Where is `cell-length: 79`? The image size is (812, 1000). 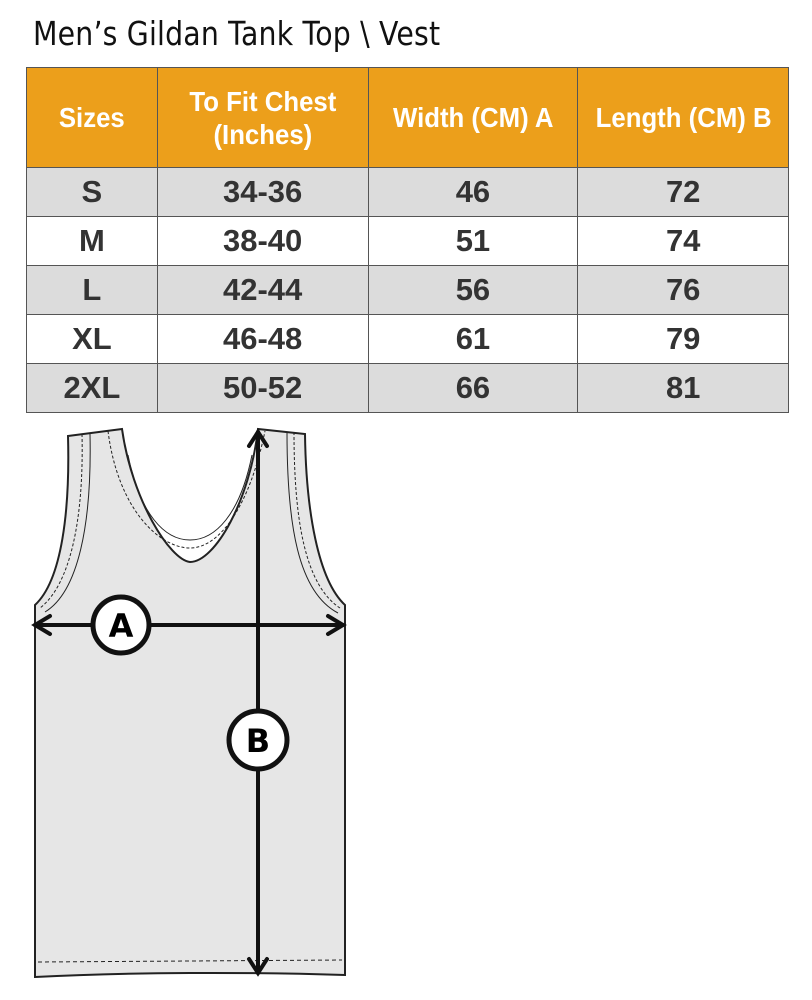
cell-length: 79 is located at coordinates (683, 339).